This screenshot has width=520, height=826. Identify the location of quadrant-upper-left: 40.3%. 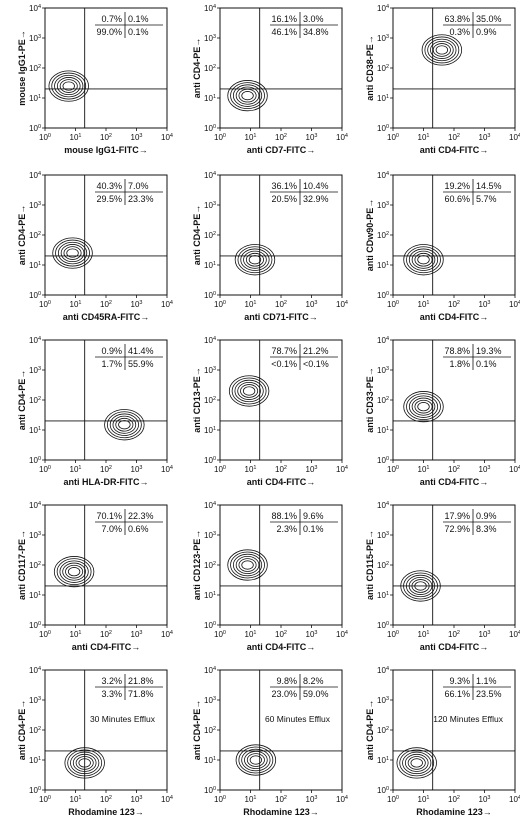
(109, 186).